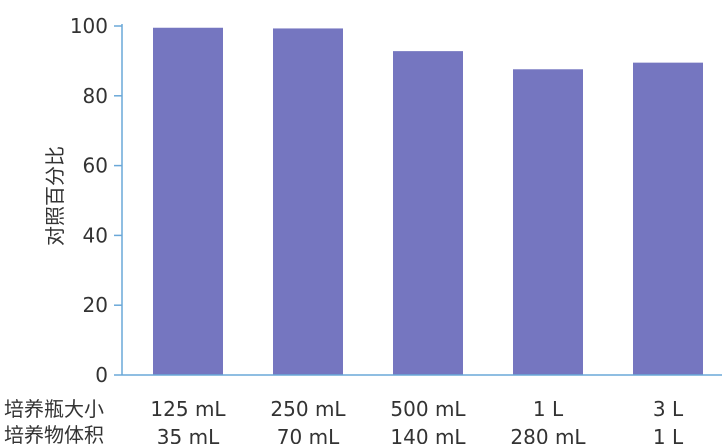 The width and height of the screenshot is (724, 448). Describe the element at coordinates (95, 305) in the screenshot. I see `y-tick-label: 20` at that location.